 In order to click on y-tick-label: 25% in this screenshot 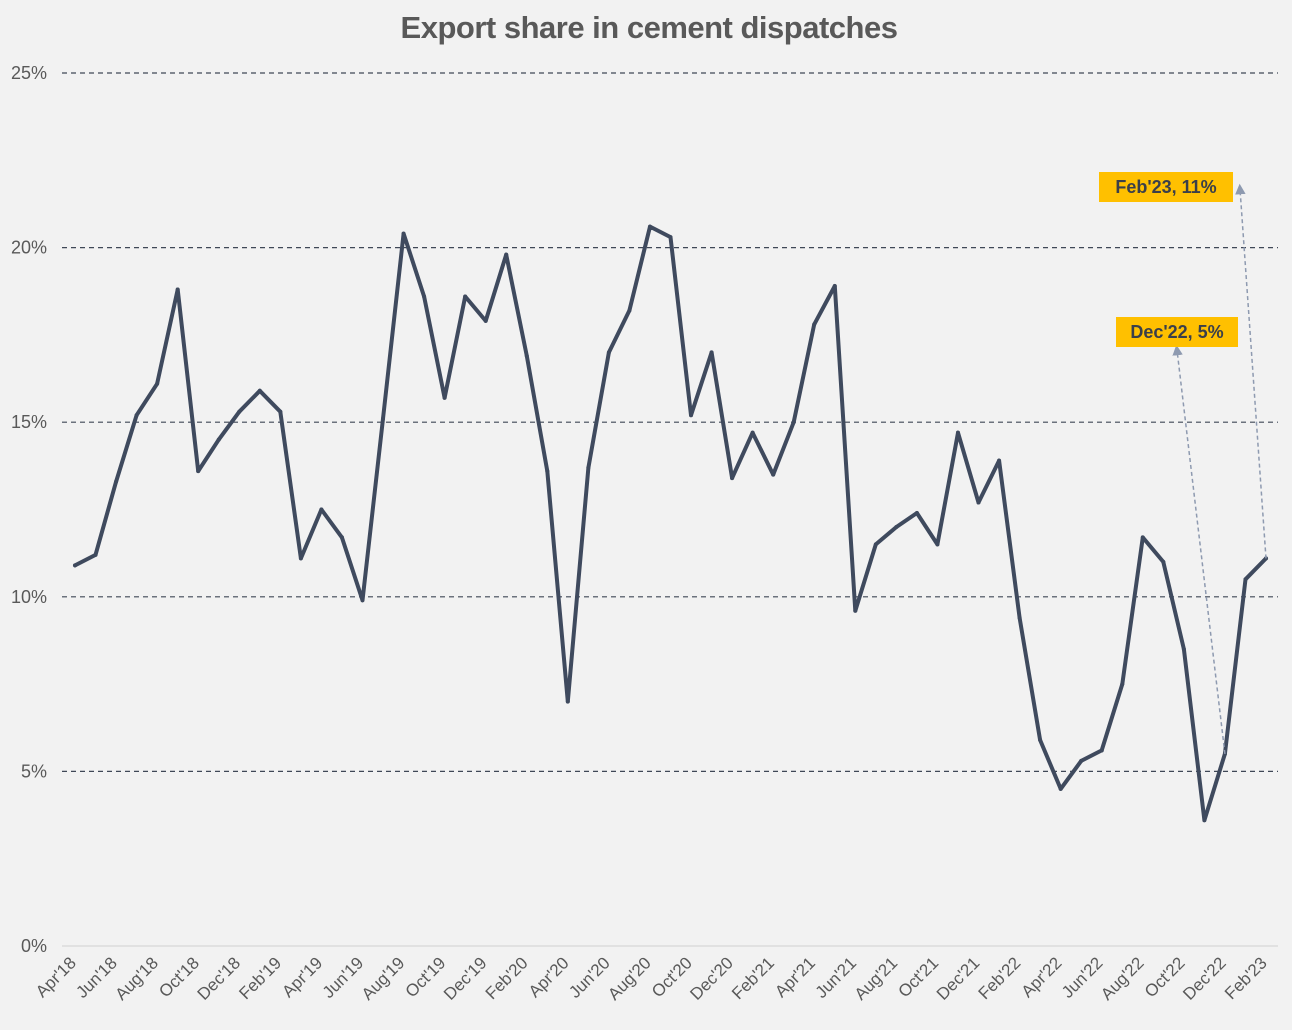, I will do `click(29, 73)`.